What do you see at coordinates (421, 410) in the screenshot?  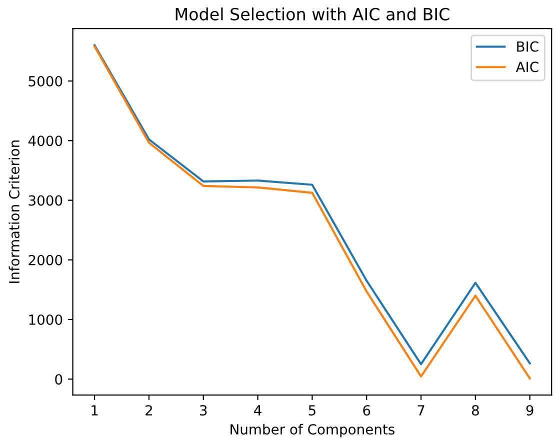 I see `x-tick-label: 7` at bounding box center [421, 410].